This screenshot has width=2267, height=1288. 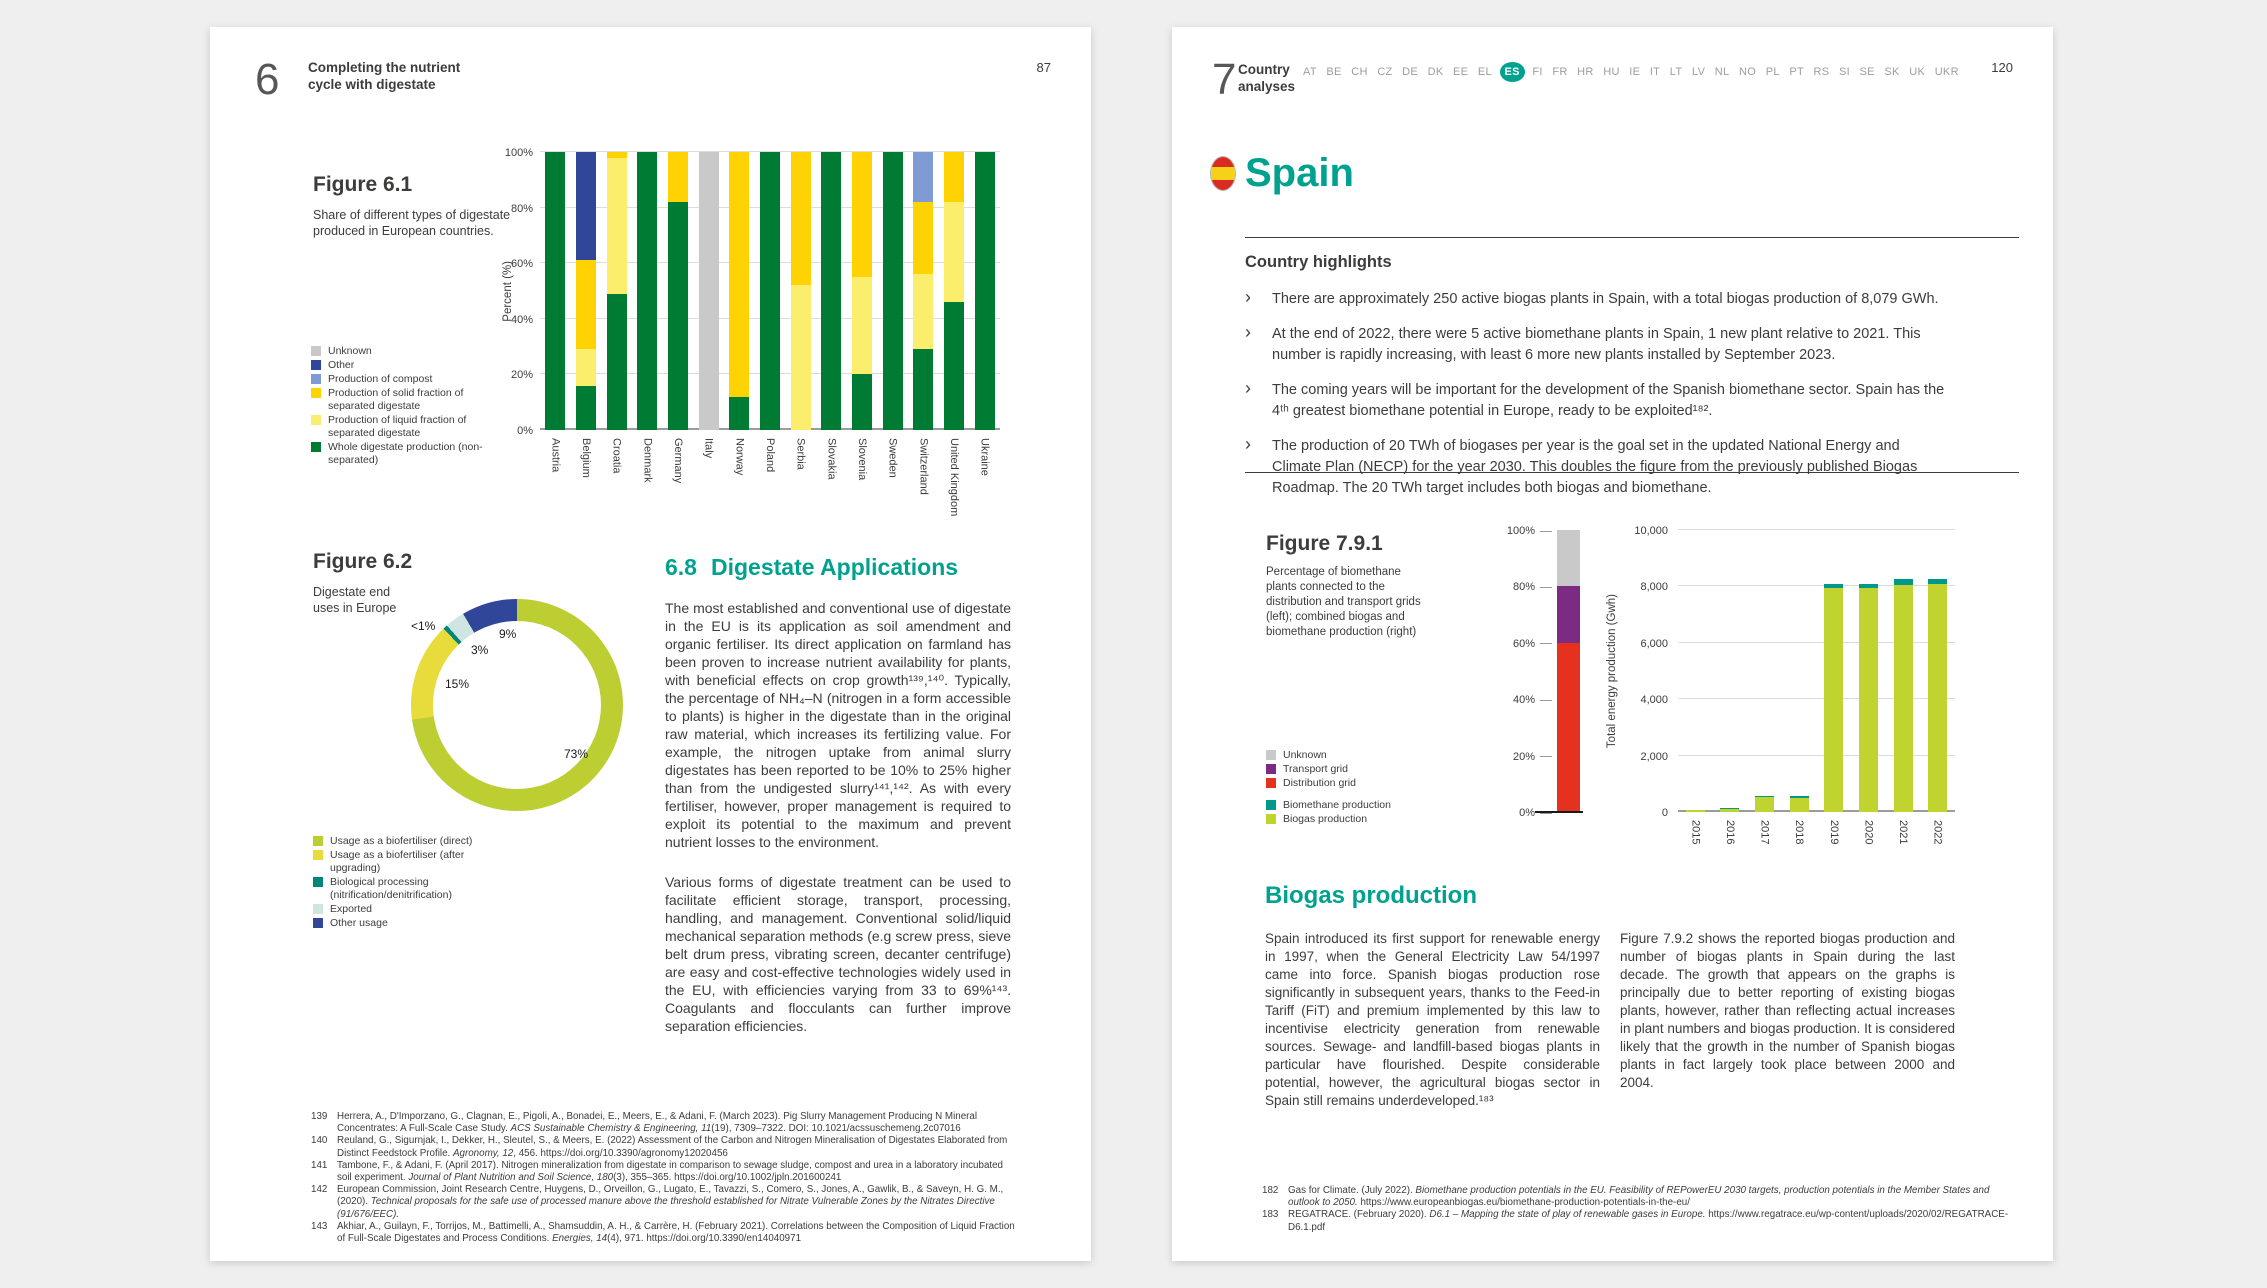 I want to click on x-label-slot: 2017, so click(x=1764, y=832).